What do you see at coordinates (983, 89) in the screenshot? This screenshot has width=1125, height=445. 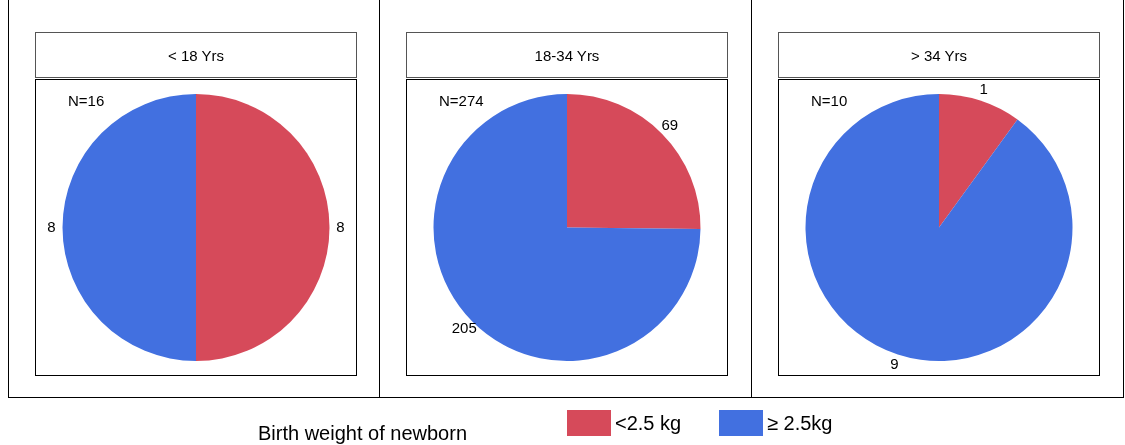 I see `data-label: 1` at bounding box center [983, 89].